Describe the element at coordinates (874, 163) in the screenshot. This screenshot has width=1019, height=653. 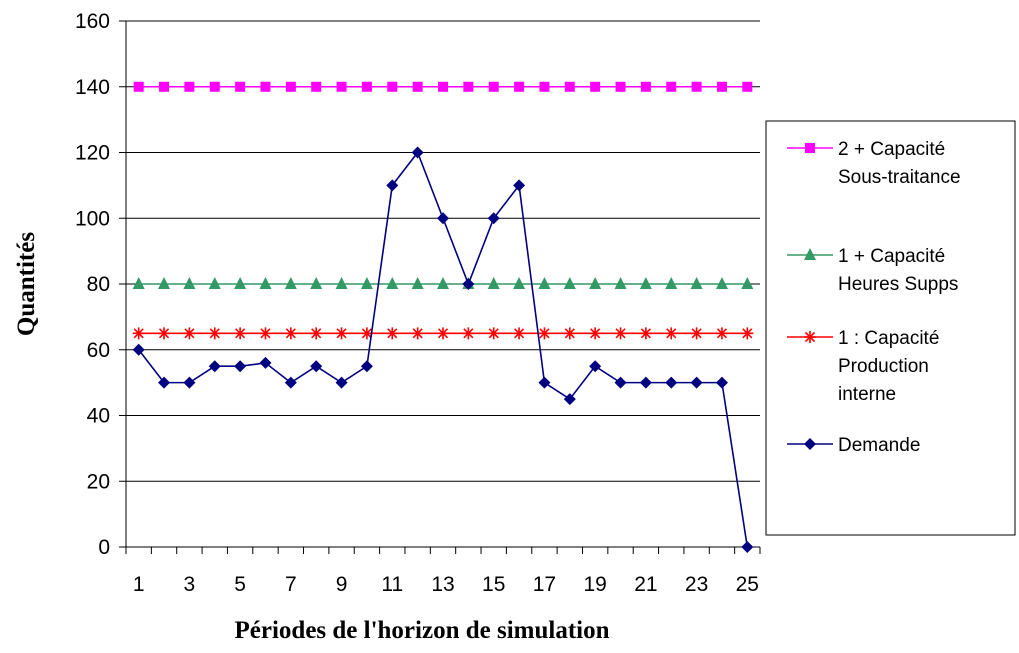
I see `legend-entry-0: 2 + Capacité Sous-traitance` at that location.